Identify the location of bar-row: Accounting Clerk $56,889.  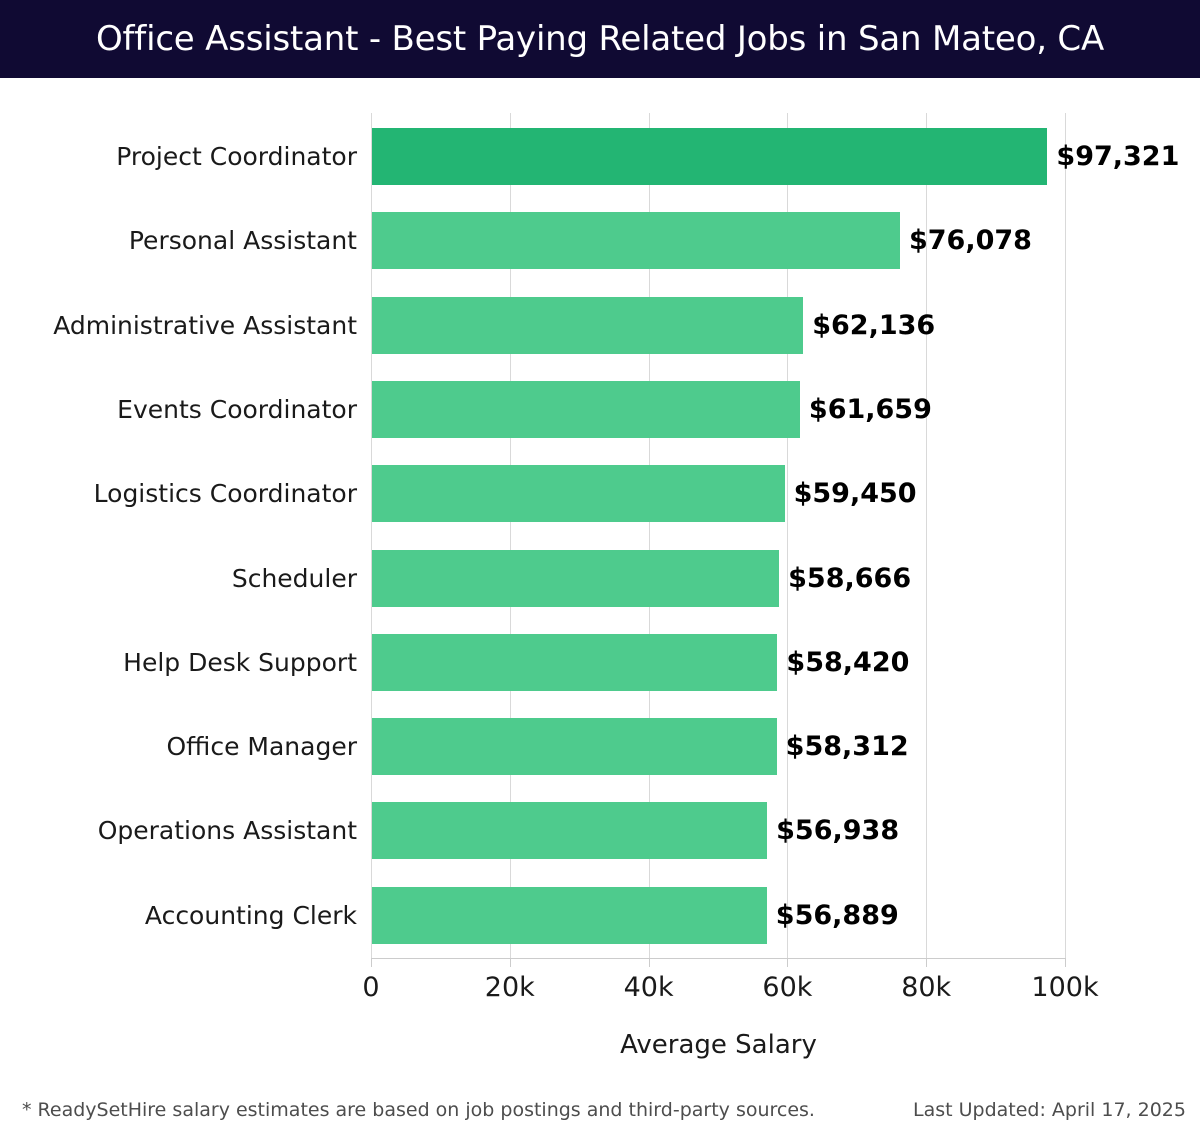
(600, 915).